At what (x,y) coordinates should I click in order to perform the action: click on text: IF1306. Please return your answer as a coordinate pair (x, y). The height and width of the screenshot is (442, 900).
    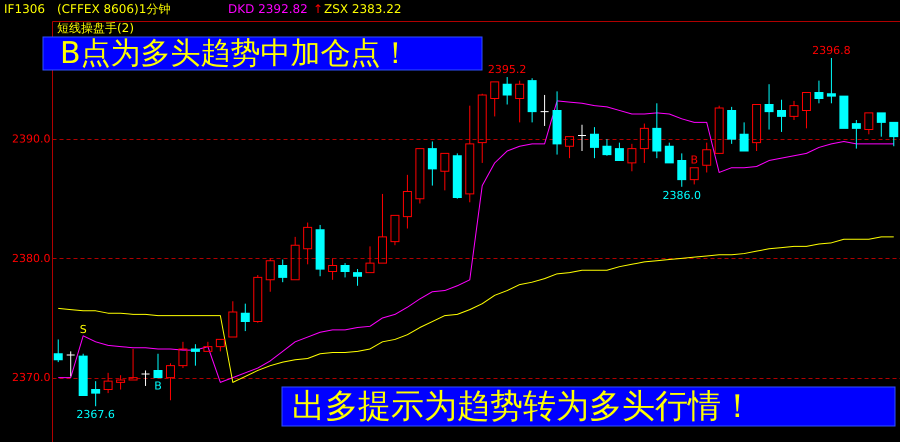
    Looking at the image, I should click on (24, 9).